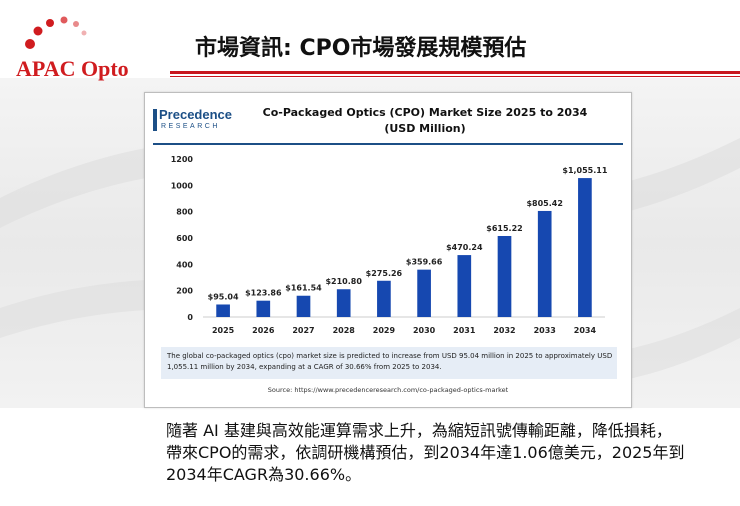  I want to click on data-label: $1,055.11, so click(584, 170).